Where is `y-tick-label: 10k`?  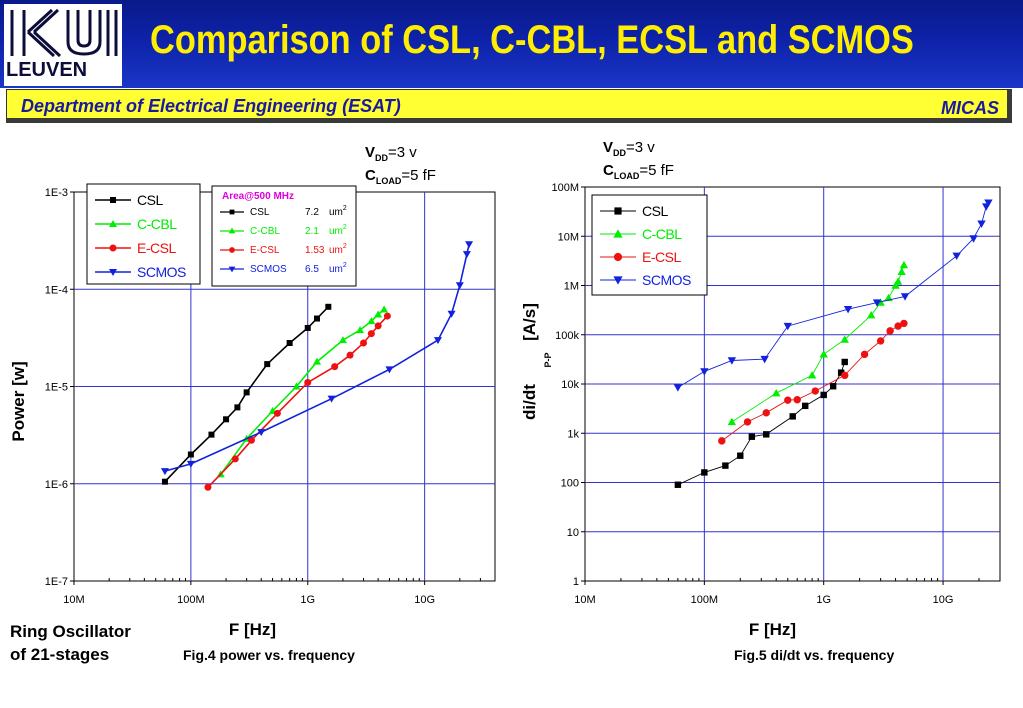 y-tick-label: 10k is located at coordinates (570, 385).